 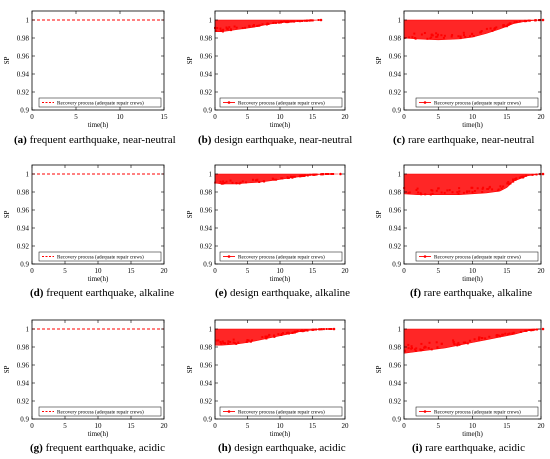 I want to click on panel-h-xtick-label: 20, so click(x=346, y=426).